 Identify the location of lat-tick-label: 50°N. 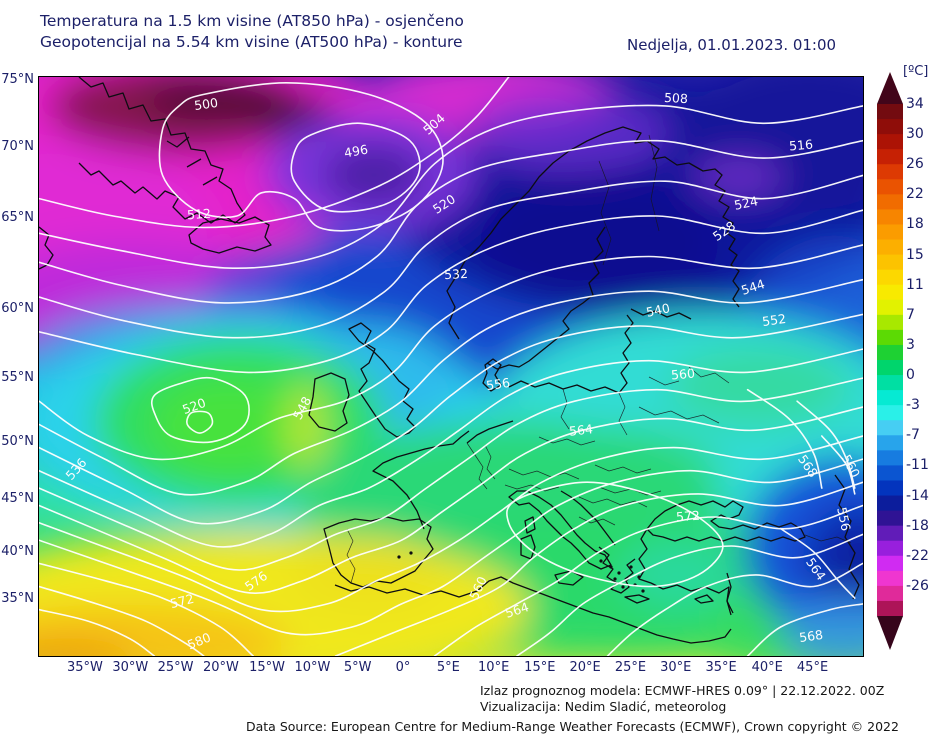
(17, 441).